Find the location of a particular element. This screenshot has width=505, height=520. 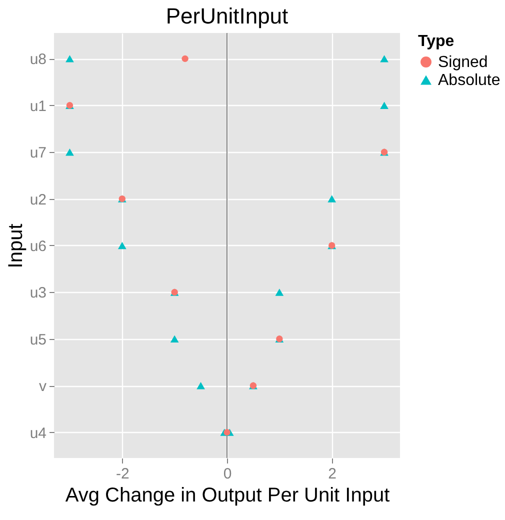

legend-label: Absolute is located at coordinates (469, 80).